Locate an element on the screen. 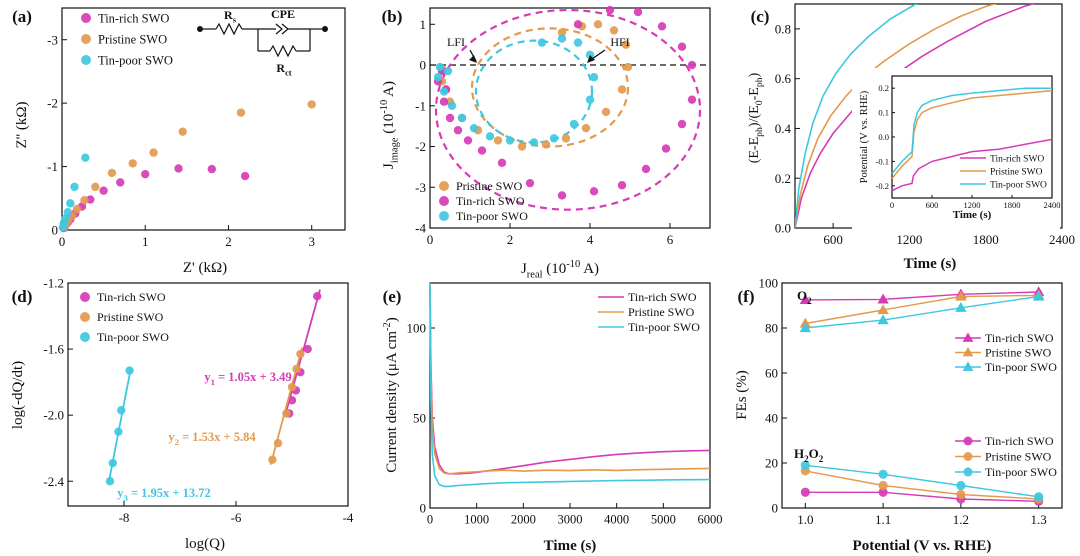  inset-y-tick-label: 0.1 is located at coordinates (883, 113).